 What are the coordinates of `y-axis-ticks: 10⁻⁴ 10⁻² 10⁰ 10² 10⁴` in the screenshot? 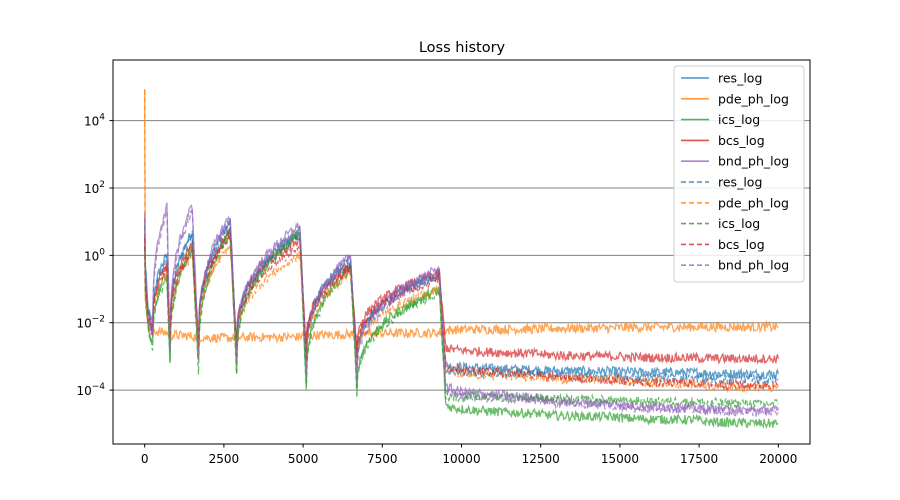 It's located at (94, 255).